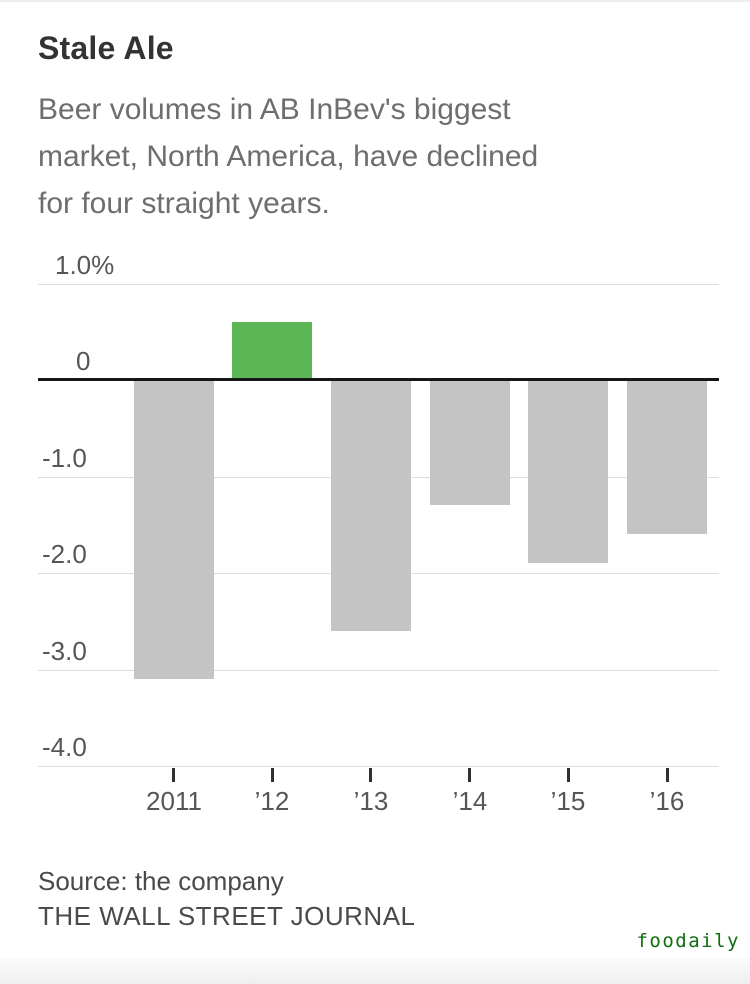 The image size is (750, 984). I want to click on gridline-1.0, so click(378, 284).